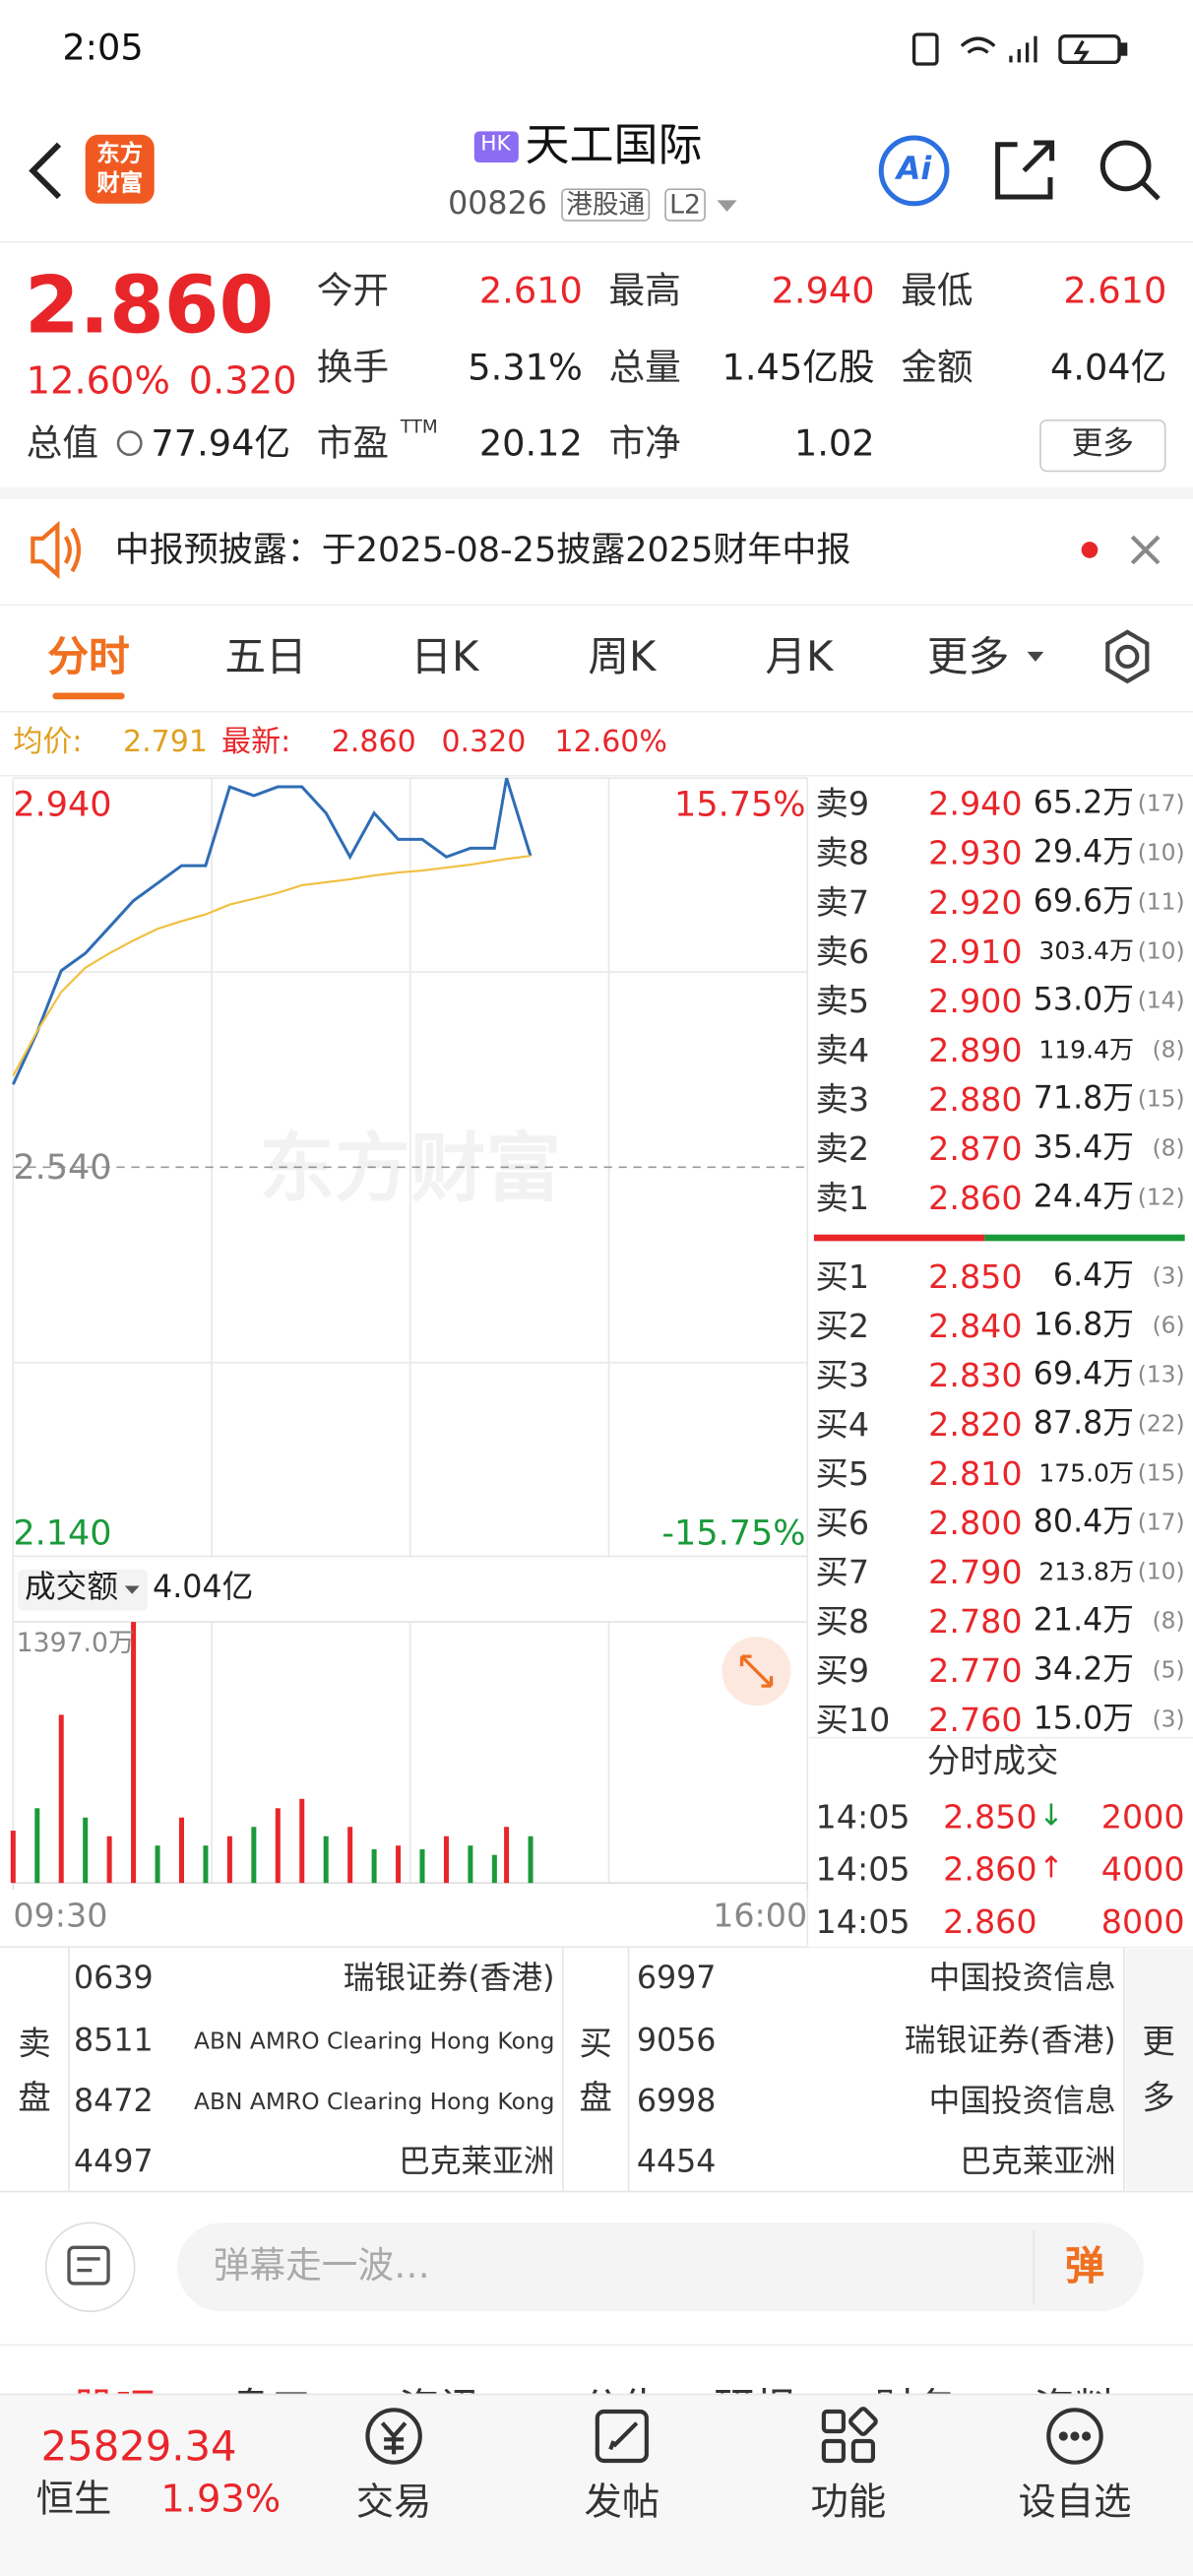 This screenshot has height=2576, width=1193. What do you see at coordinates (685, 205) in the screenshot?
I see `tag: L2` at bounding box center [685, 205].